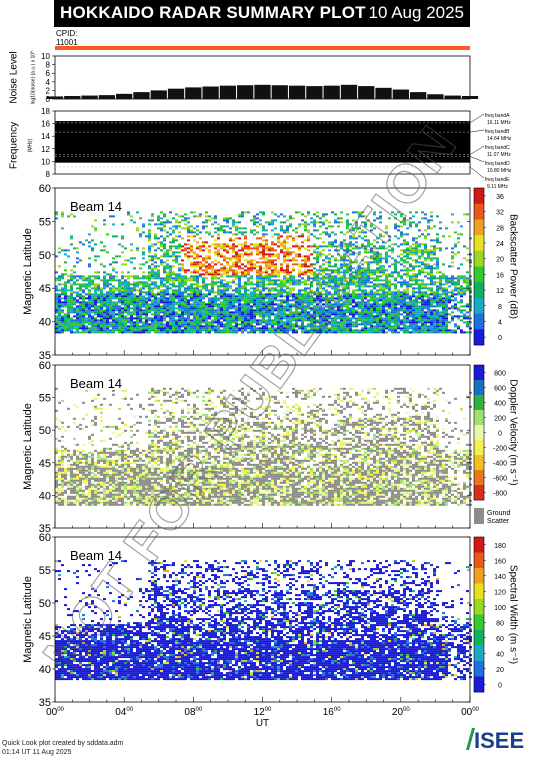  Describe the element at coordinates (262, 91) in the screenshot. I see `noise-bar` at that location.